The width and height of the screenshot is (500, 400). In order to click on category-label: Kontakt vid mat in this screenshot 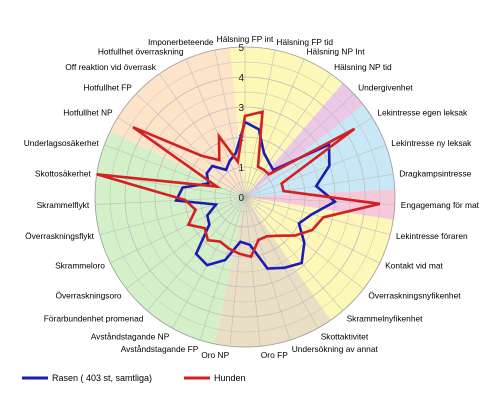, I will do `click(414, 266)`.